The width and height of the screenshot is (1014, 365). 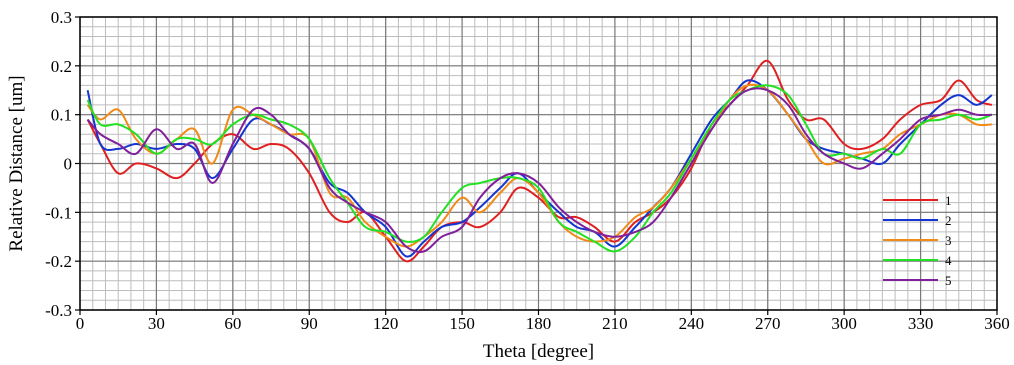 I want to click on legend-label-4: 4, so click(x=948, y=260).